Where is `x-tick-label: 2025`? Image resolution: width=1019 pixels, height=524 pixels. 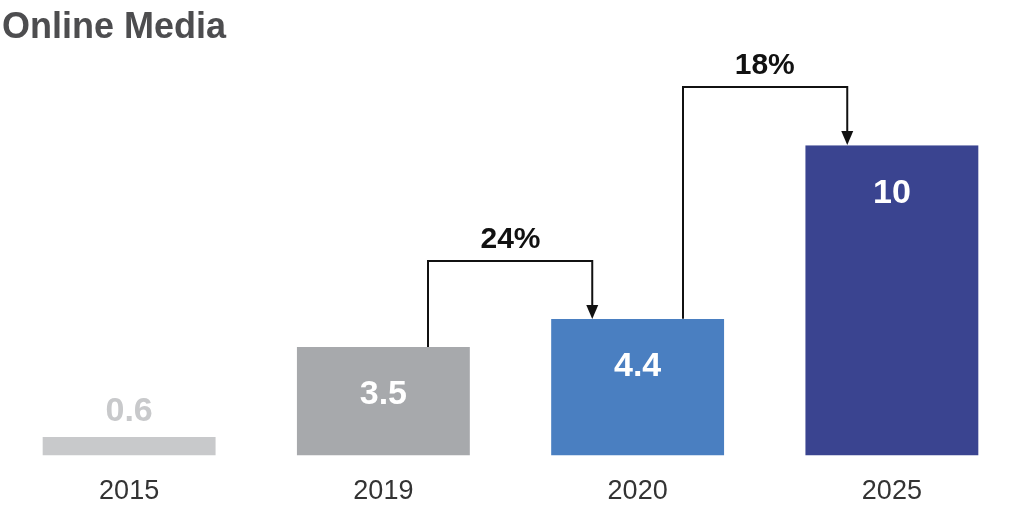
x-tick-label: 2025 is located at coordinates (891, 490).